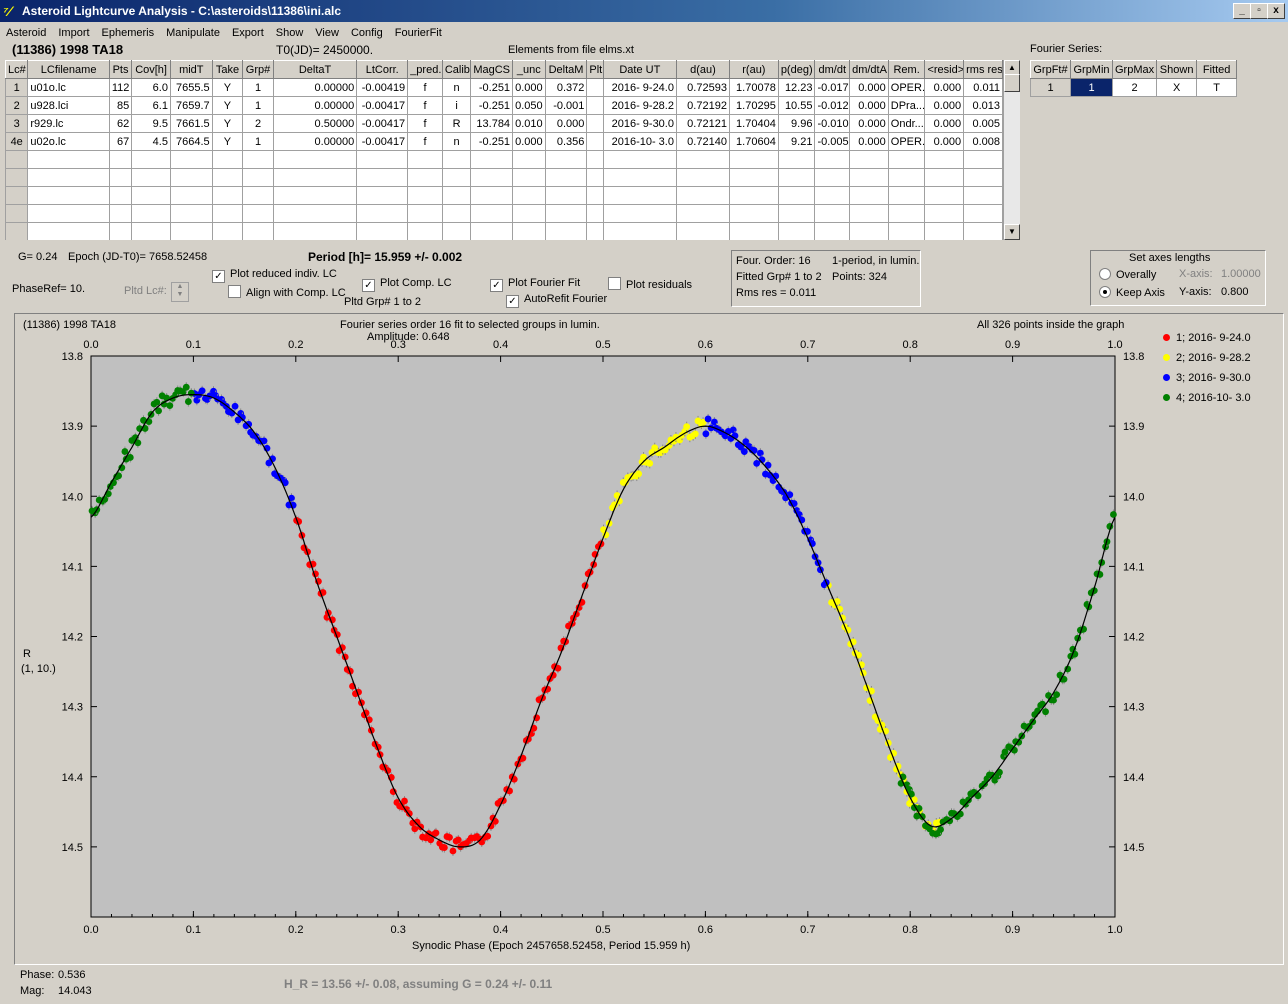  I want to click on table-cell: -0.012, so click(832, 105).